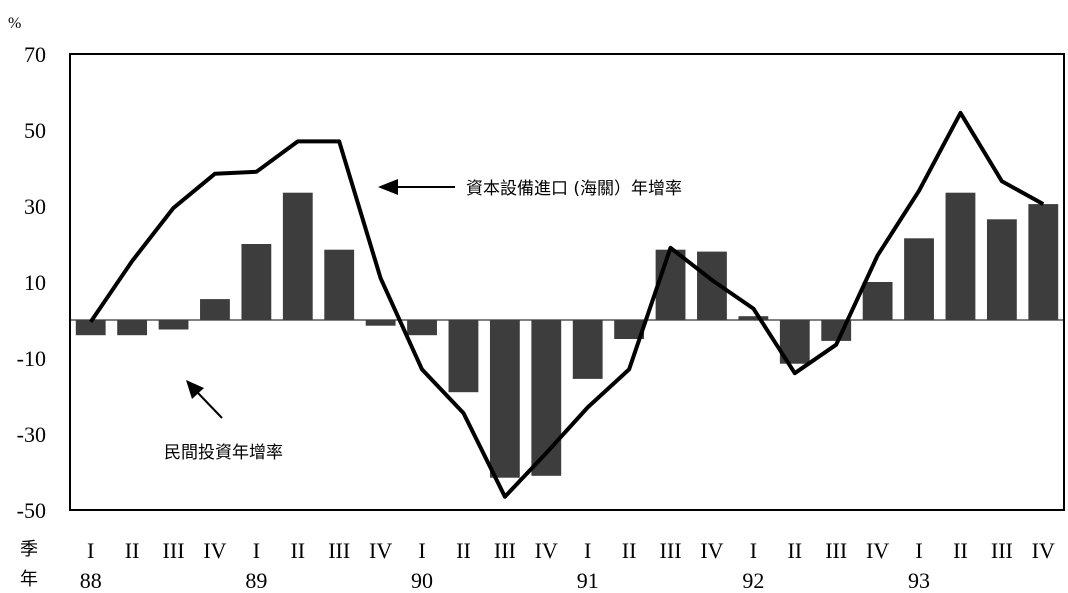 The width and height of the screenshot is (1068, 593). Describe the element at coordinates (31, 510) in the screenshot. I see `y-tick-label: -50` at that location.